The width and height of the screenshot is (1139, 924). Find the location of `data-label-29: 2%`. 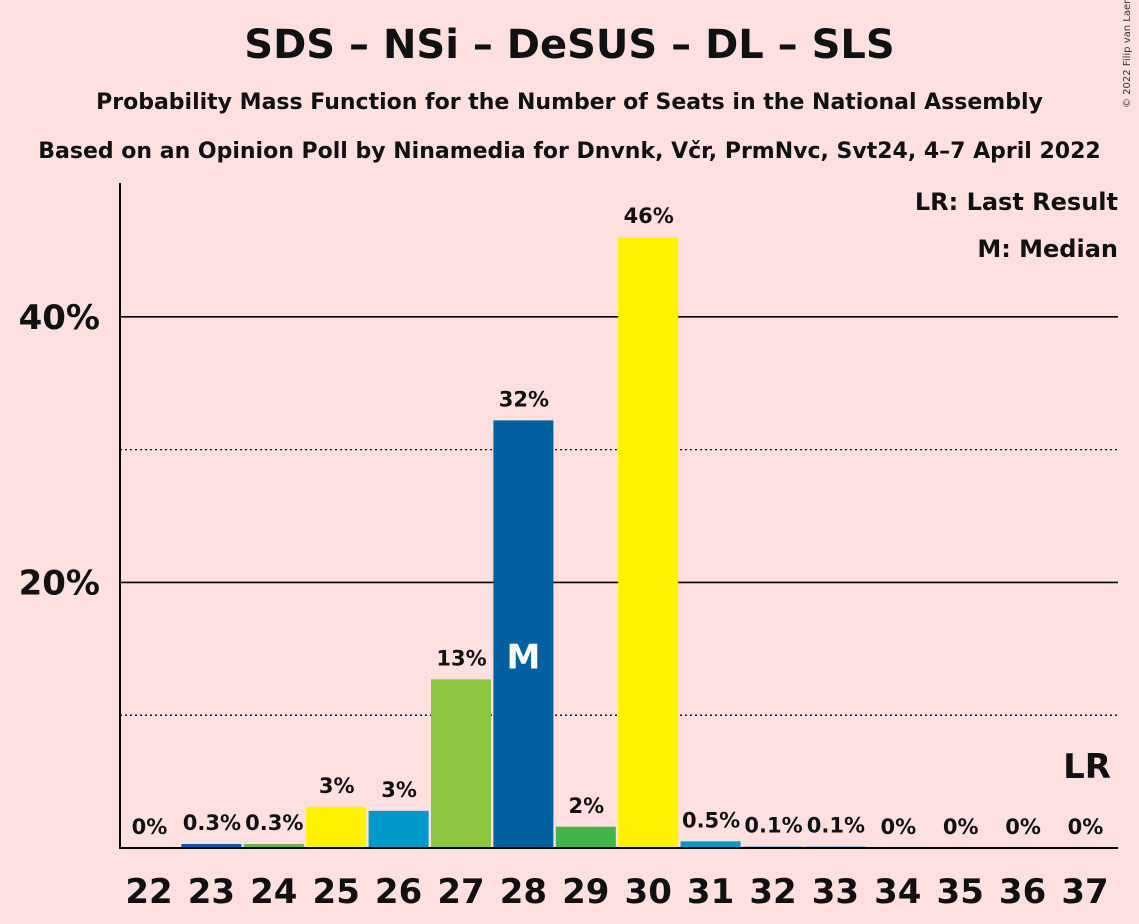

data-label-29: 2% is located at coordinates (586, 806).